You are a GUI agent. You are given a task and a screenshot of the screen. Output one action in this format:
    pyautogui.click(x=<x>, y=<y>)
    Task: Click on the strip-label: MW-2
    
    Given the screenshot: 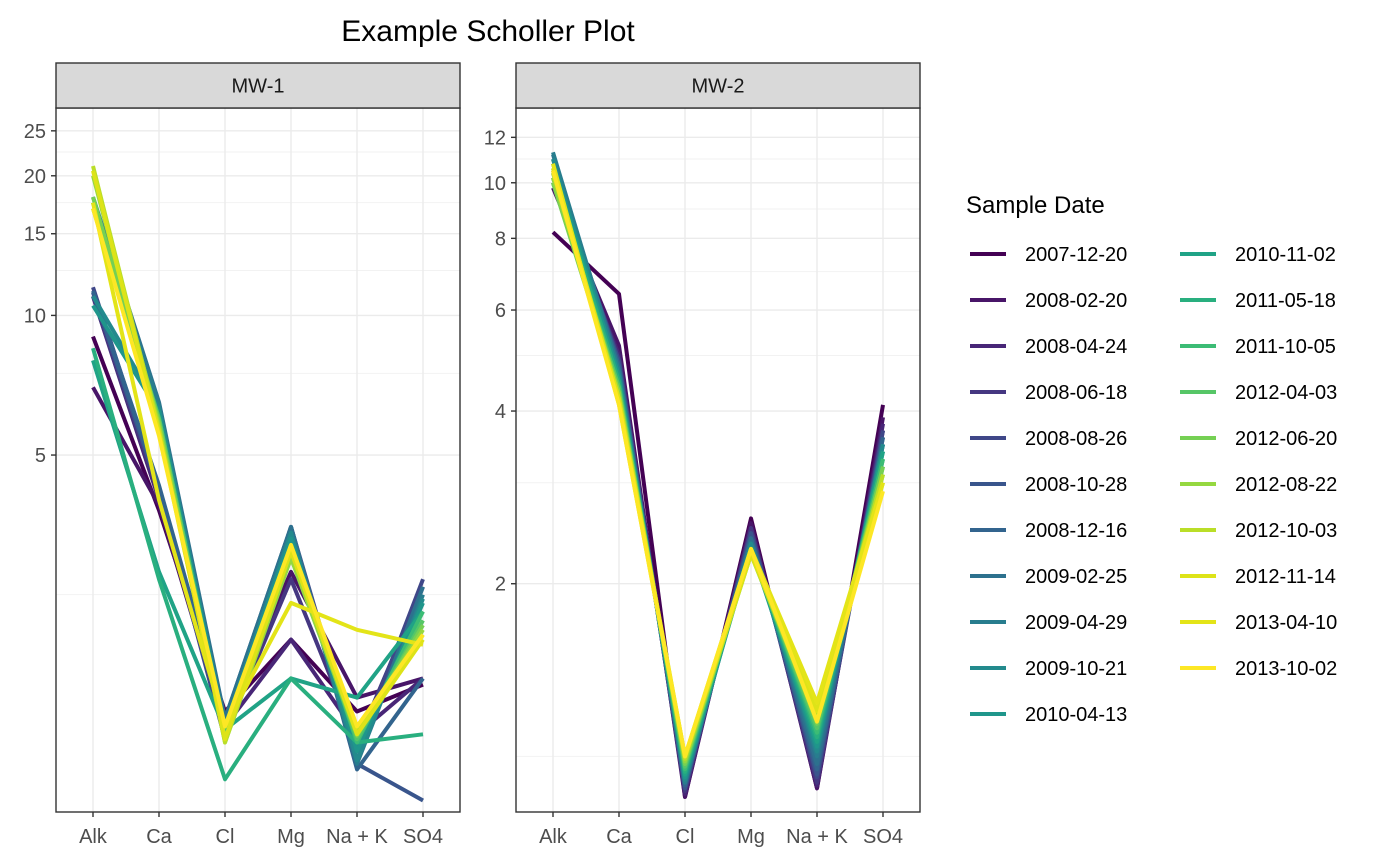 What is the action you would take?
    pyautogui.click(x=718, y=87)
    